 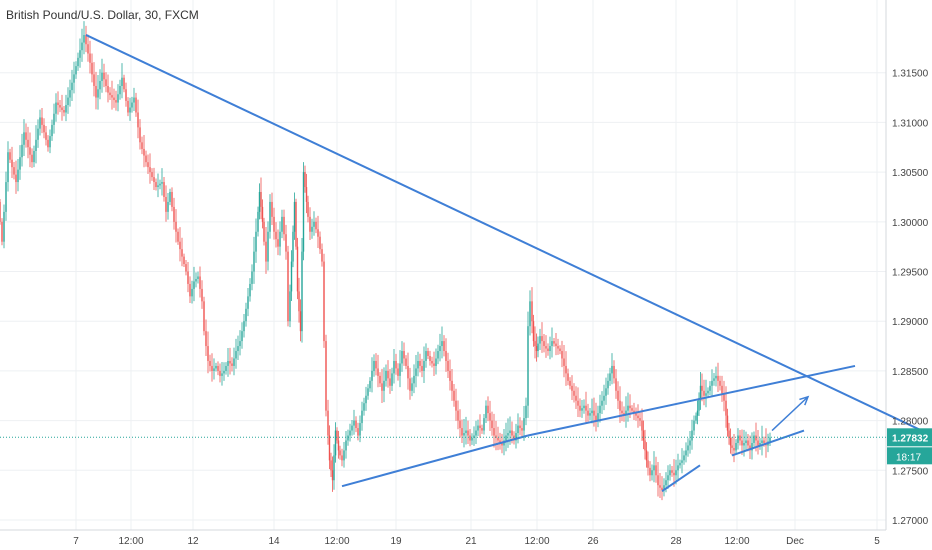 What do you see at coordinates (593, 541) in the screenshot?
I see `x-tick-label: 26` at bounding box center [593, 541].